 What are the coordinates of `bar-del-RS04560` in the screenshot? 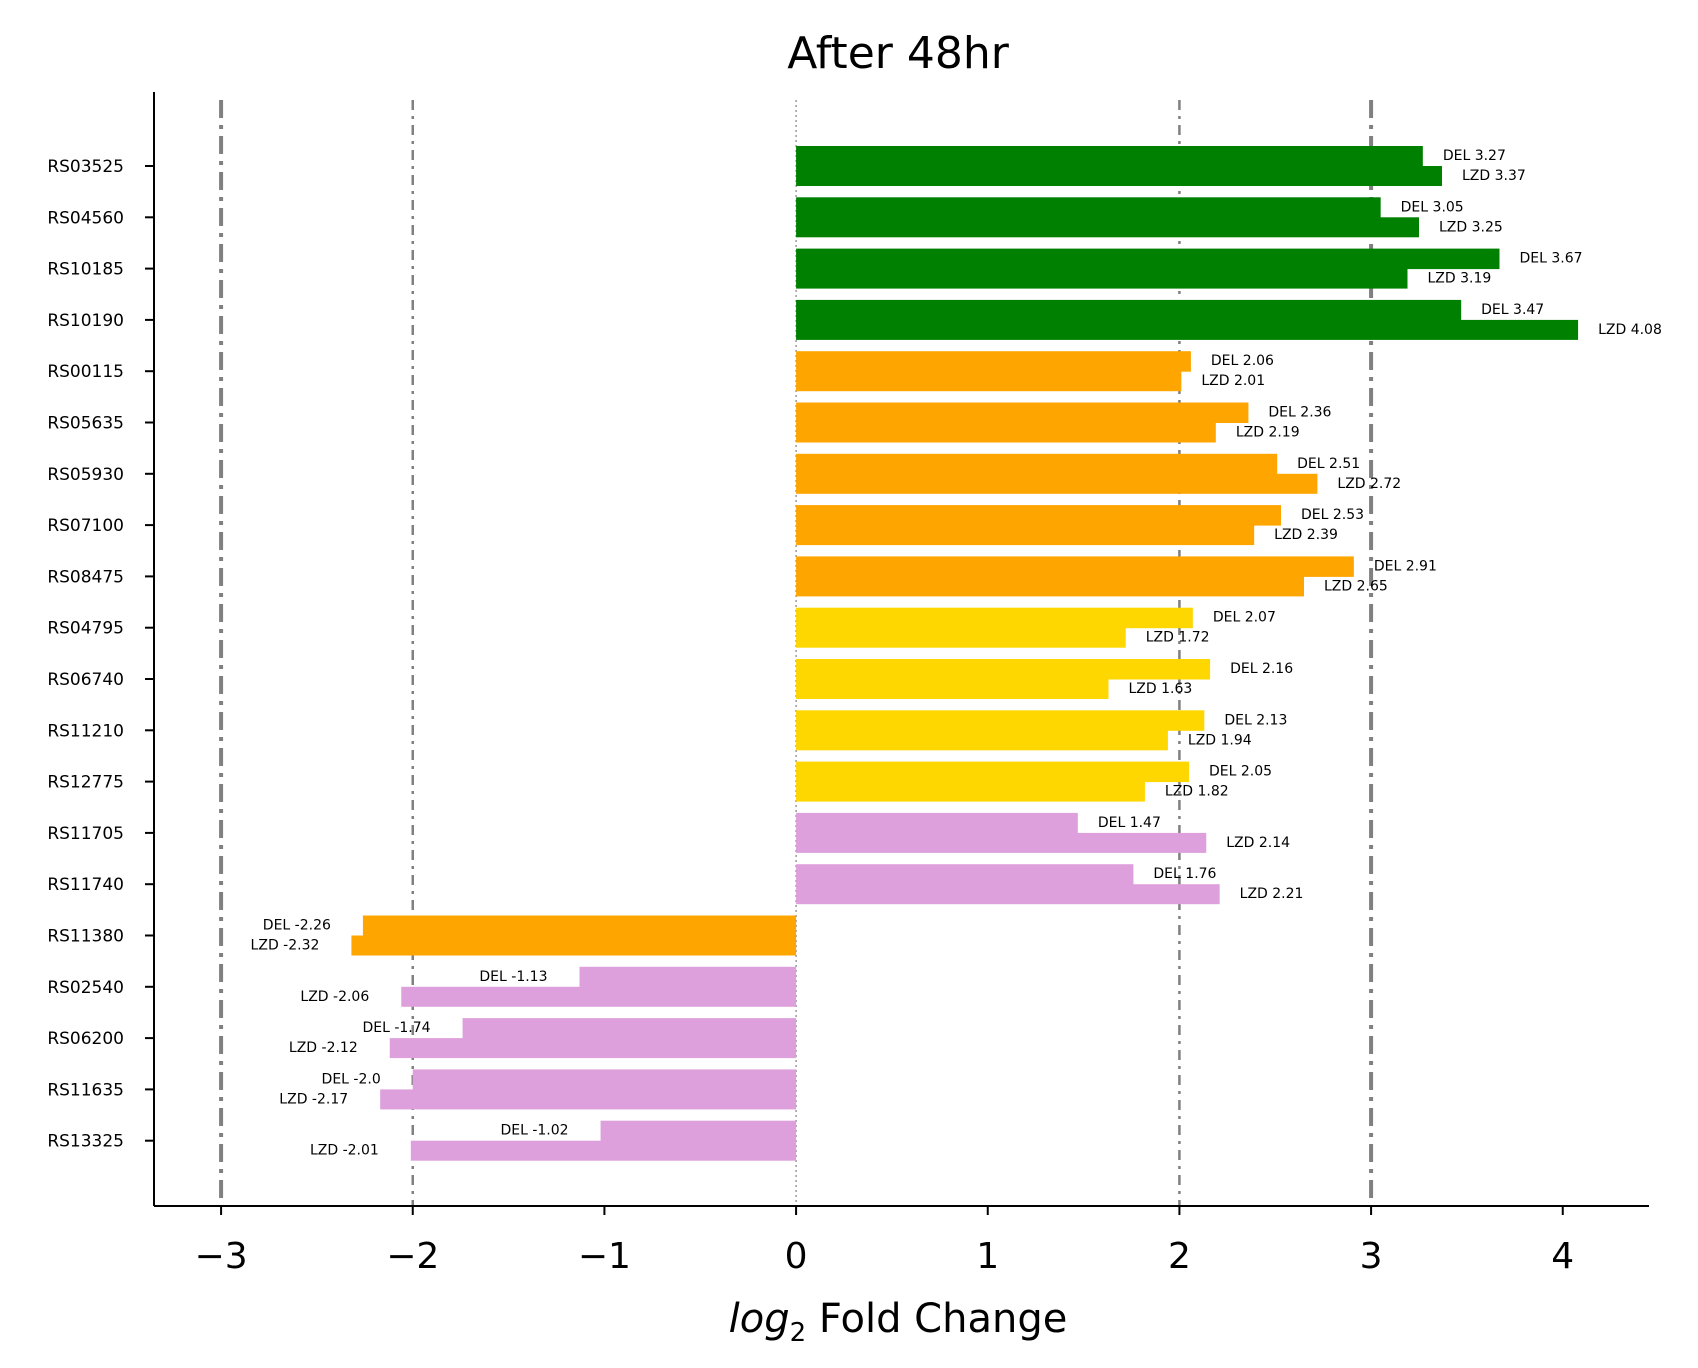 It's located at (1088, 207).